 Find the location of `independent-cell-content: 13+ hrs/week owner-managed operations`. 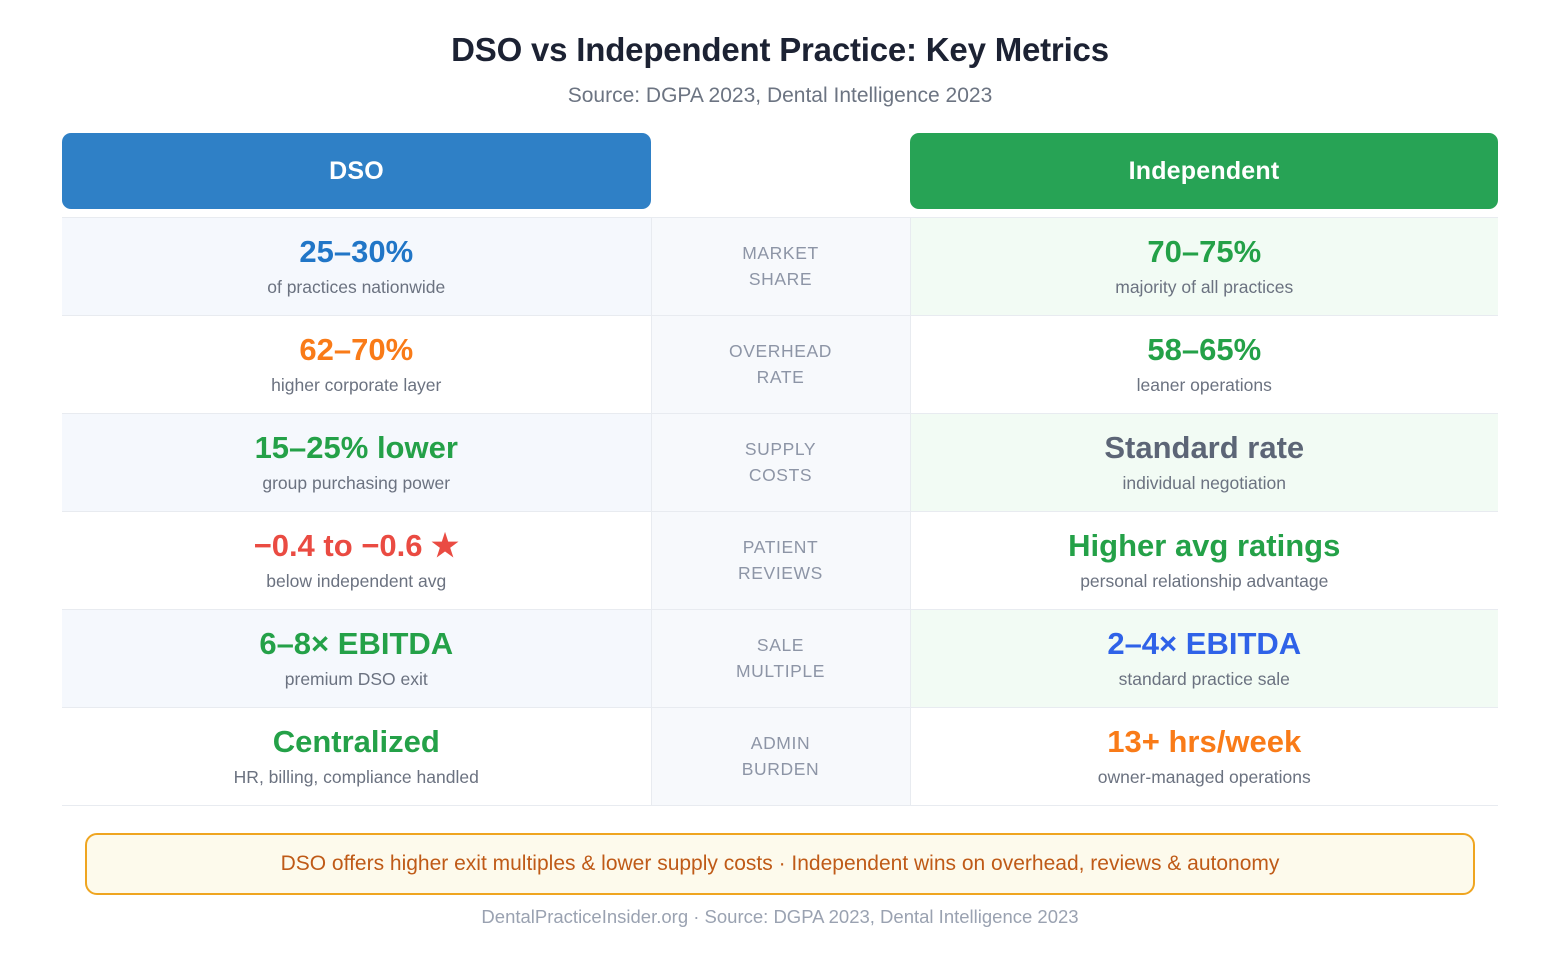

independent-cell-content: 13+ hrs/week owner-managed operations is located at coordinates (1205, 757).